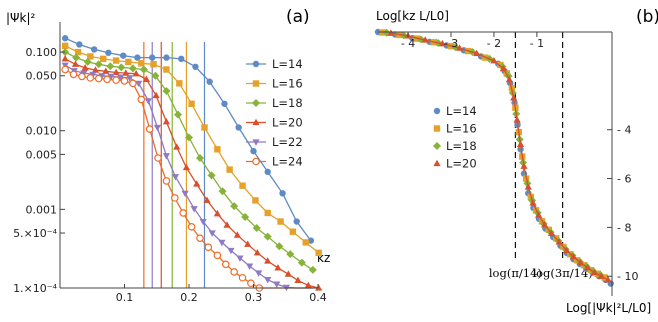 The image size is (658, 322). What do you see at coordinates (461, 164) in the screenshot?
I see `legend-label: L=20` at bounding box center [461, 164].